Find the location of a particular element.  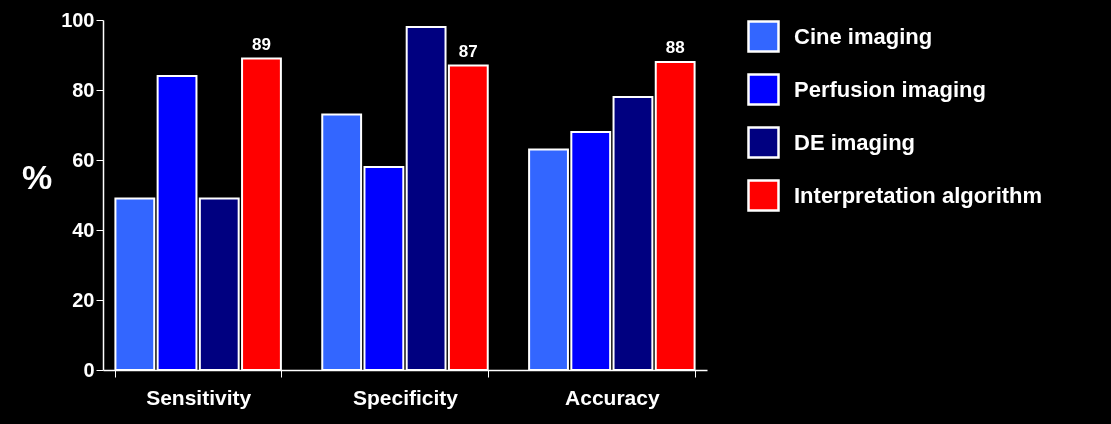

legend-label: Perfusion imaging is located at coordinates (890, 89).